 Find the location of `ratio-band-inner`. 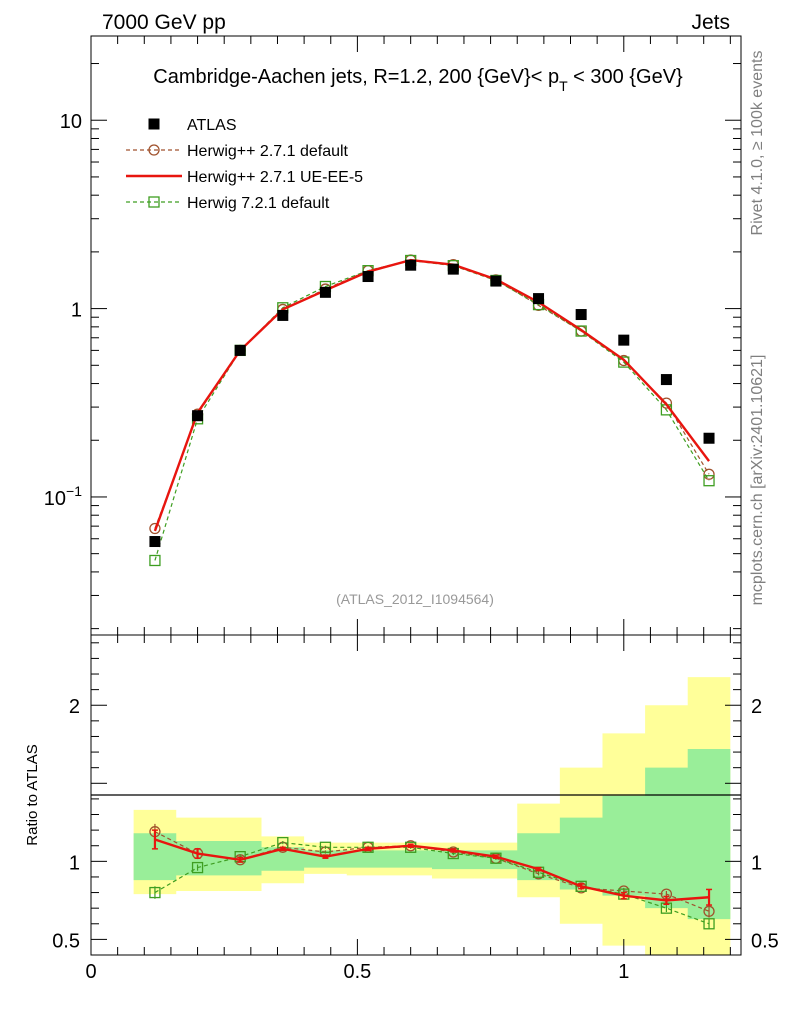

ratio-band-inner is located at coordinates (432, 834).